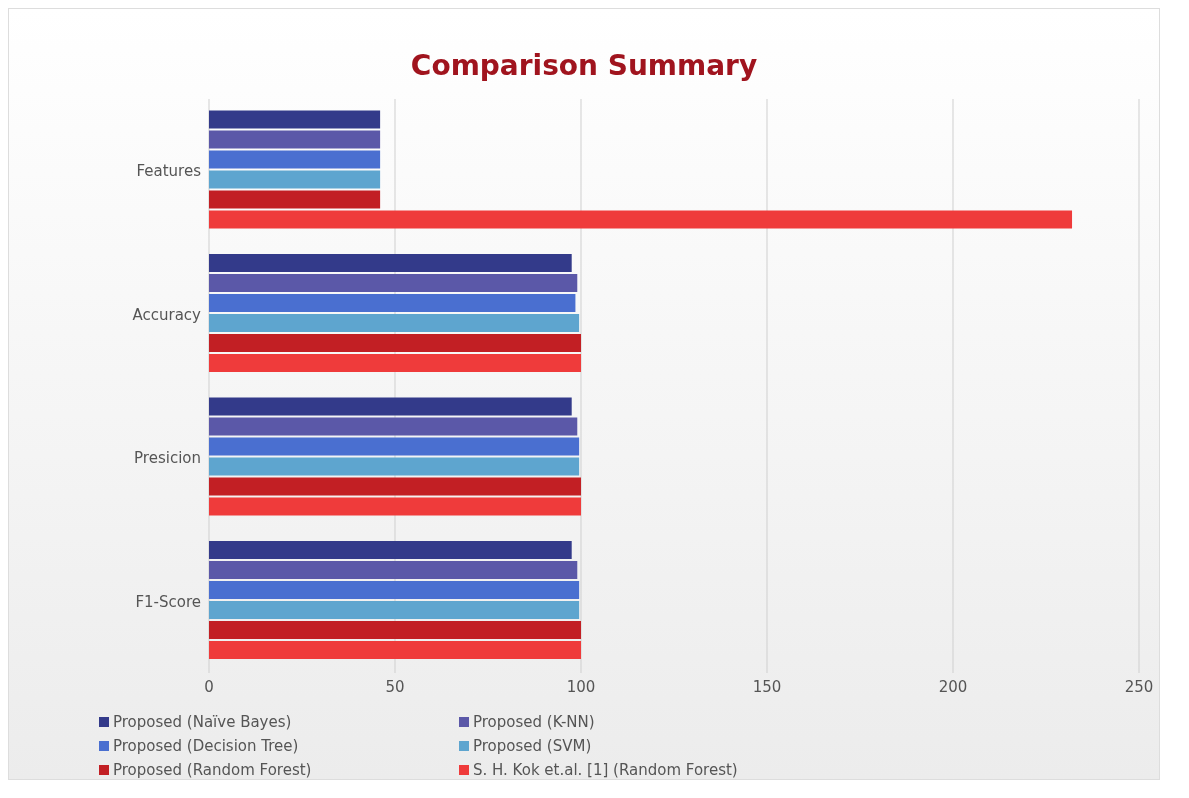  I want to click on legend-label: Proposed (Naïve Bayes), so click(202, 722).